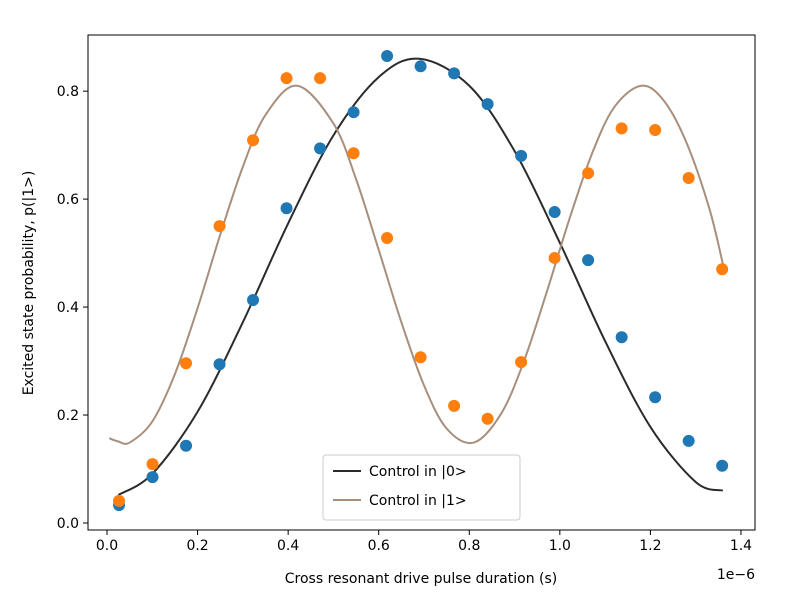 The width and height of the screenshot is (794, 616). I want to click on legend-label-control-0: Control in |0>, so click(418, 472).